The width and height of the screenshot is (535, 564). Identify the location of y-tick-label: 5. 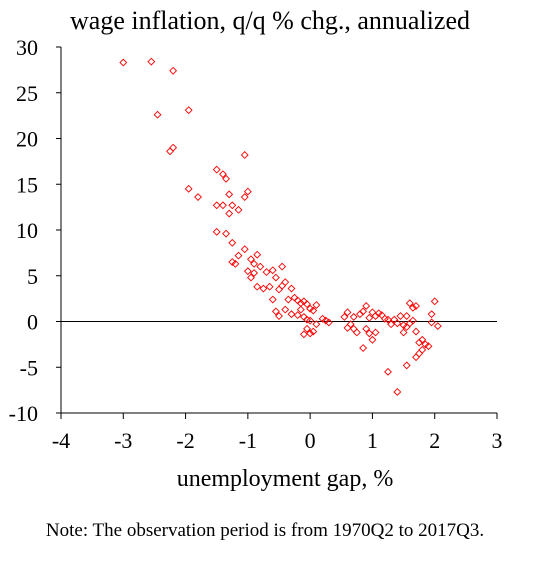
(32, 276).